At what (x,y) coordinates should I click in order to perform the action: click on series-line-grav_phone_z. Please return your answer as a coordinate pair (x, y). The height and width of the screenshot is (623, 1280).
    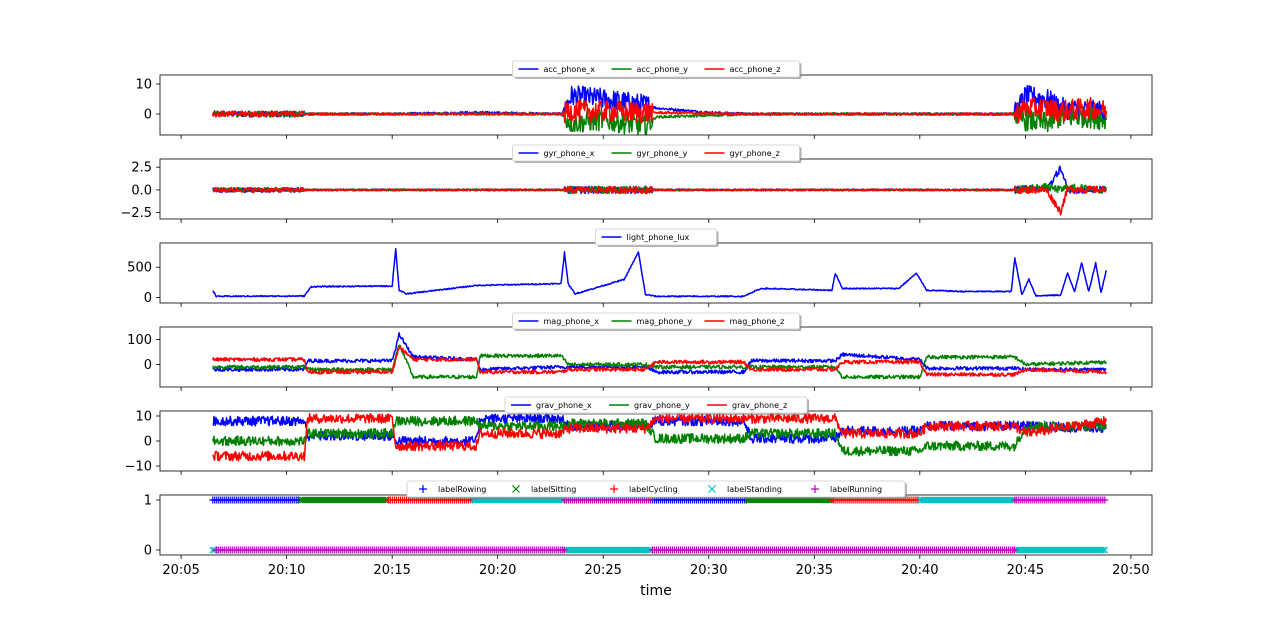
    Looking at the image, I should click on (660, 437).